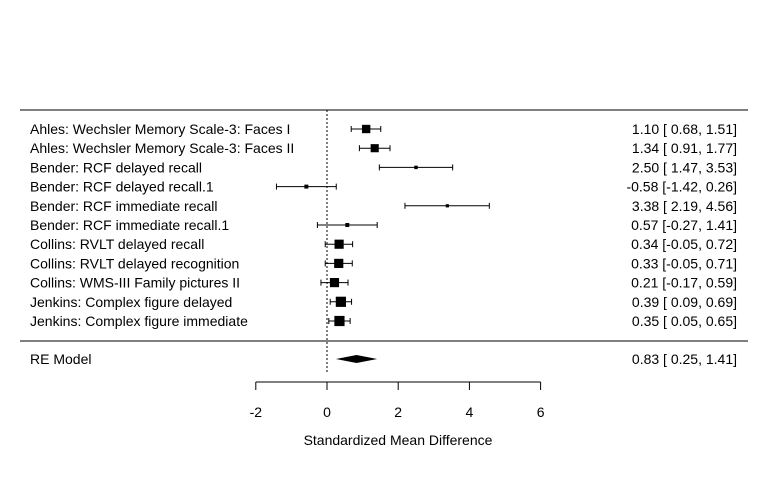 This screenshot has height=480, width=768. I want to click on study-label: Collins: WMS-III Family pictures II, so click(135, 283).